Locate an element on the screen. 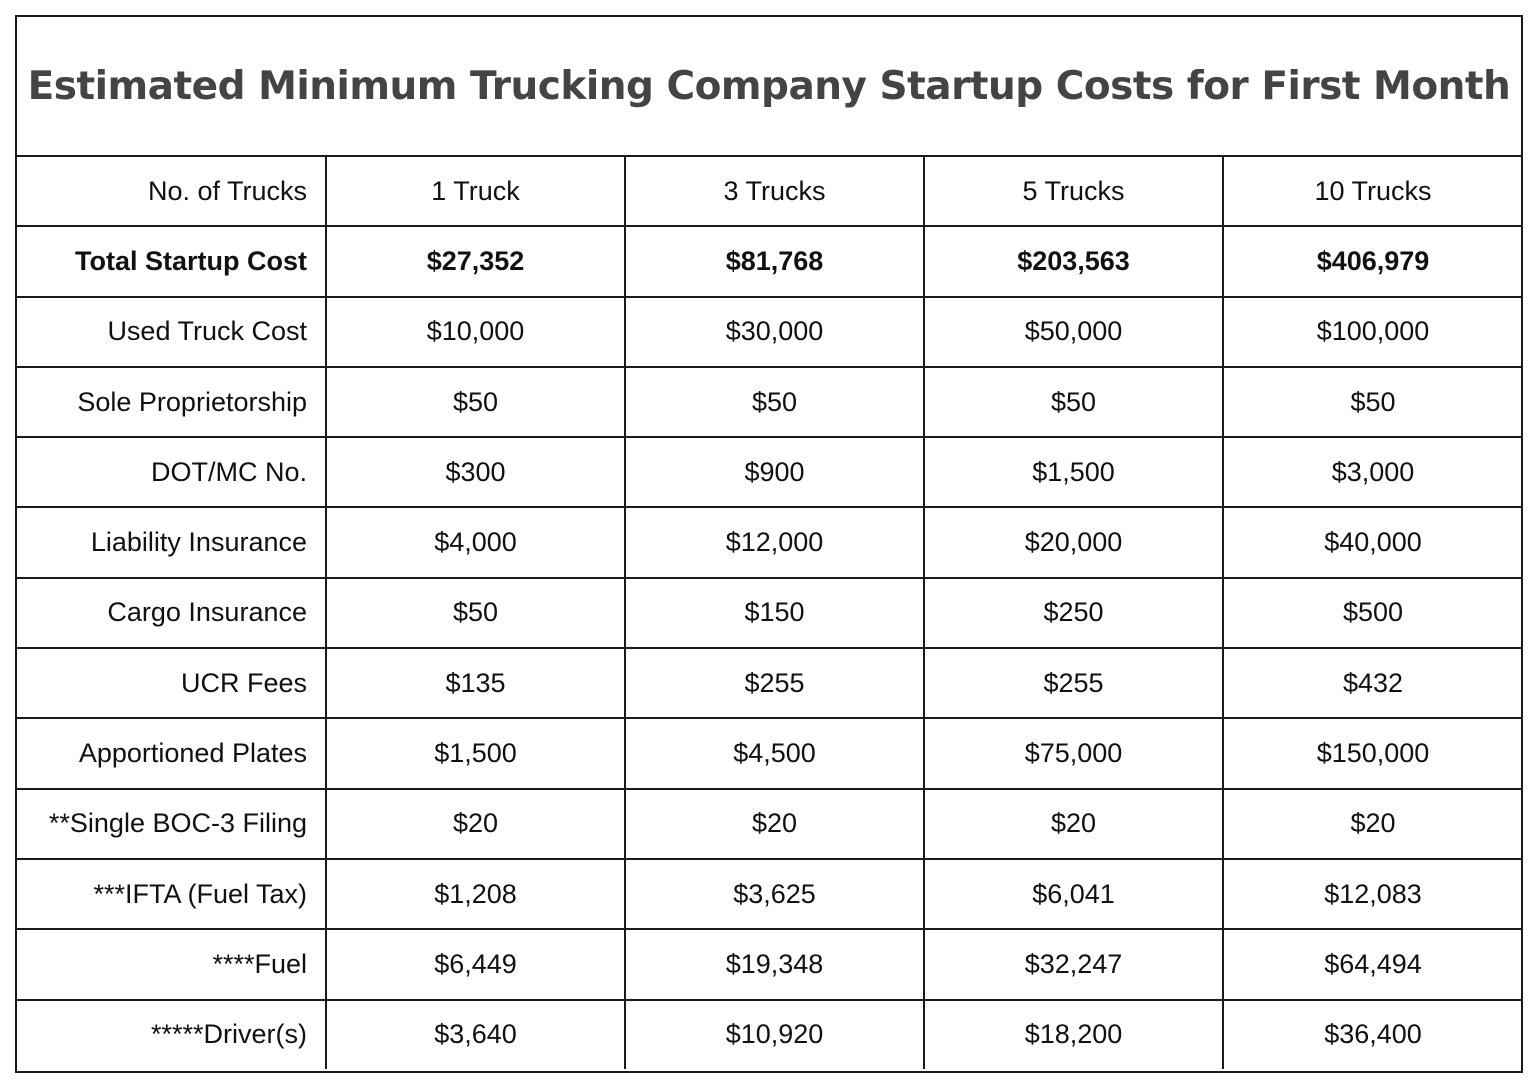 The image size is (1536, 1086). value-cell: $50,000 is located at coordinates (1073, 331).